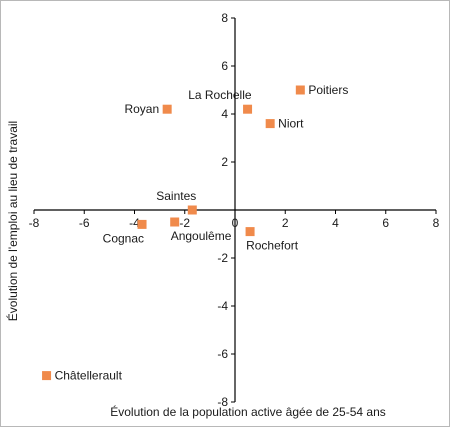  I want to click on point-label-cognac: Cognac, so click(123, 238).